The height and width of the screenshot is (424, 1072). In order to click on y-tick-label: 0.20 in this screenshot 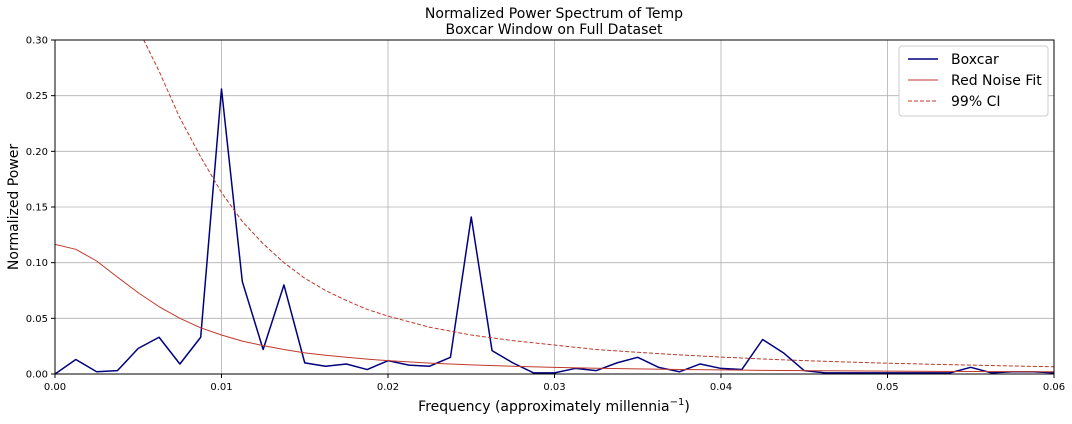, I will do `click(37, 152)`.